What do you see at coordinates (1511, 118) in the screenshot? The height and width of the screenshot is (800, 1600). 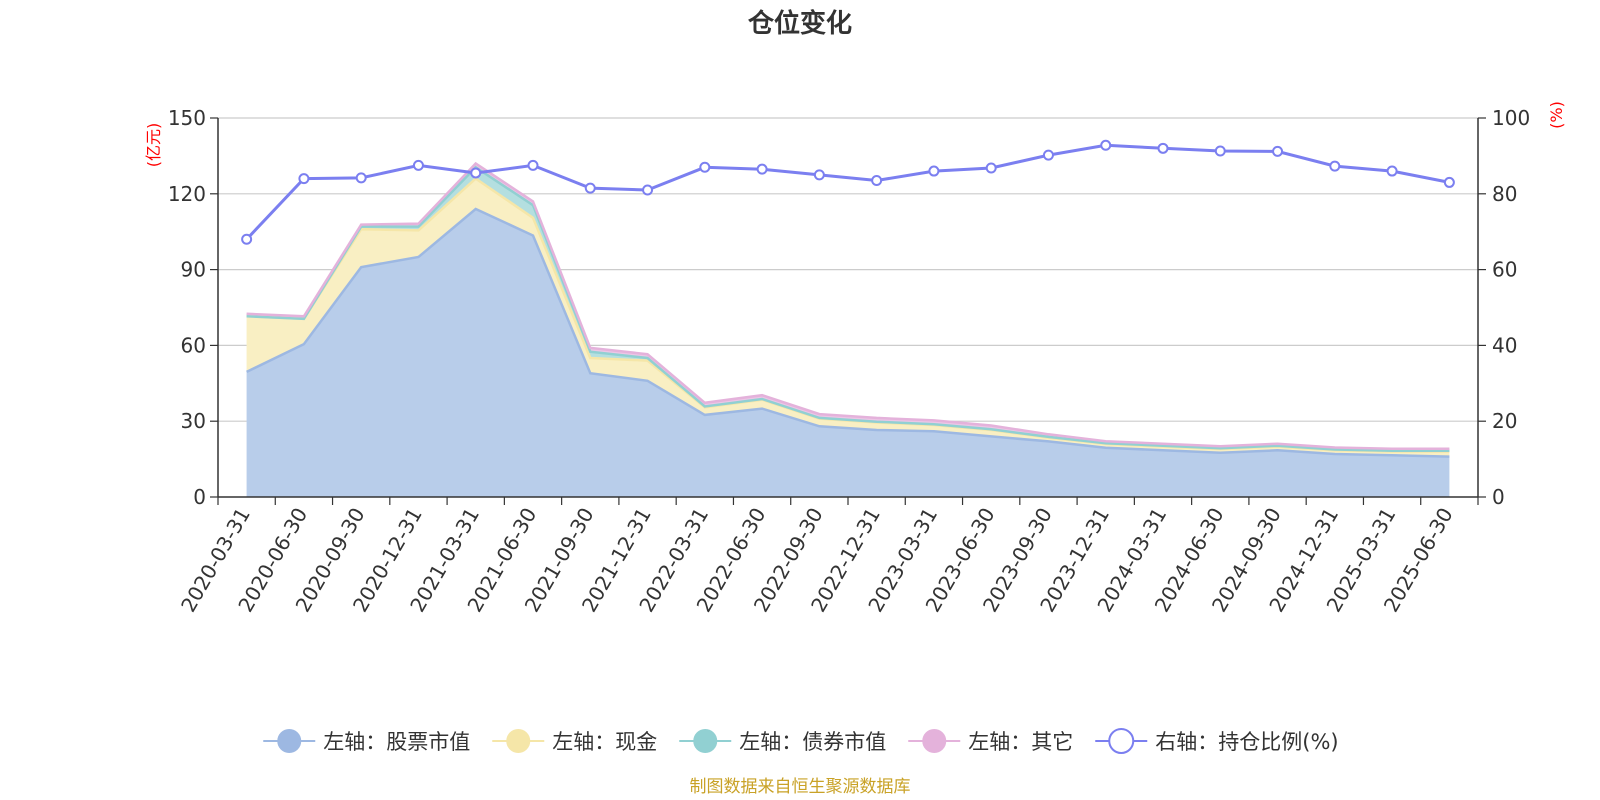 I see `right-axis-tick-label: 100` at bounding box center [1511, 118].